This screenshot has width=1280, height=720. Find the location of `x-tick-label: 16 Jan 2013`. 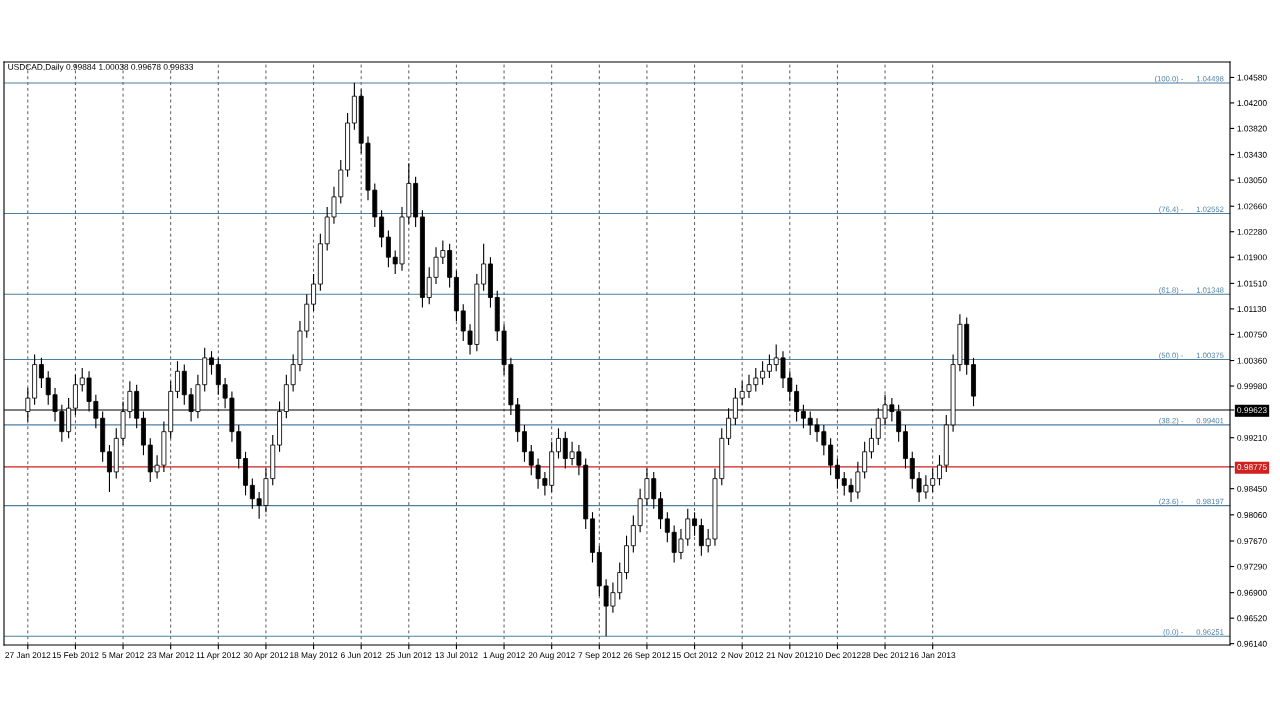

x-tick-label: 16 Jan 2013 is located at coordinates (933, 655).